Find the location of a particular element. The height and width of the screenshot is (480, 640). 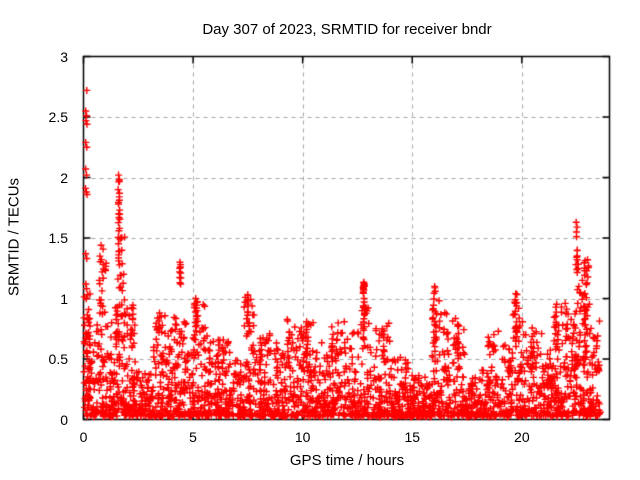

x-tick-label: 0 is located at coordinates (83, 437).